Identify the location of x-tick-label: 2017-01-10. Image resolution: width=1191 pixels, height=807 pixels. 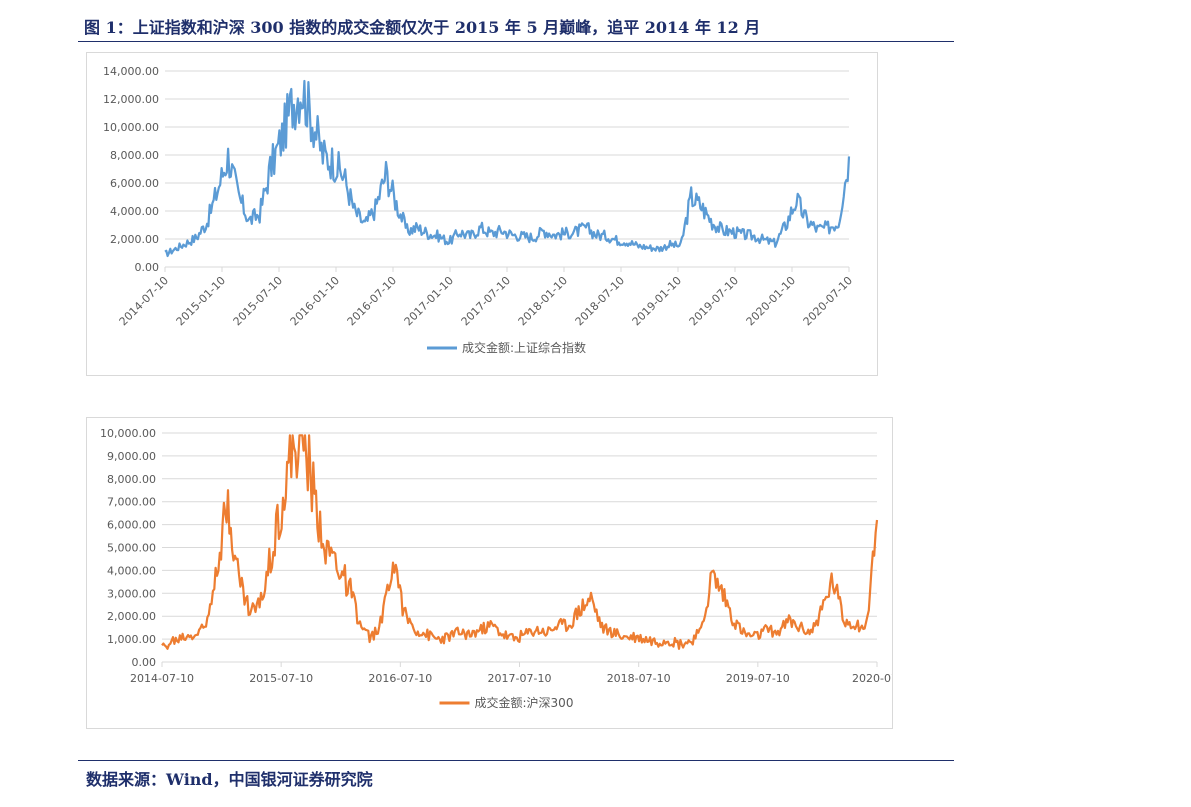
(429, 301).